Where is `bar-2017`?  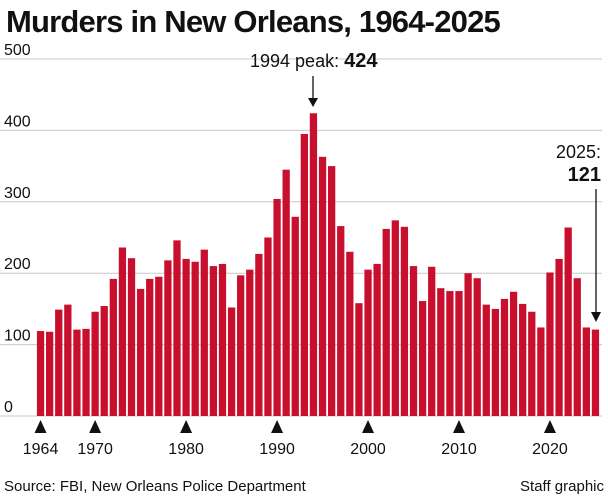 bar-2017 is located at coordinates (523, 359).